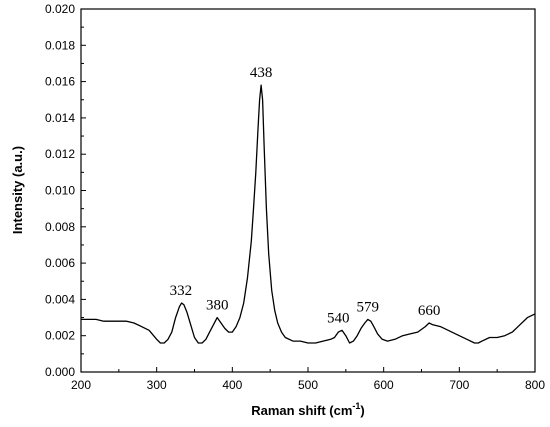 This screenshot has height=427, width=550. What do you see at coordinates (60, 45) in the screenshot?
I see `y-tick-label: 0.018` at bounding box center [60, 45].